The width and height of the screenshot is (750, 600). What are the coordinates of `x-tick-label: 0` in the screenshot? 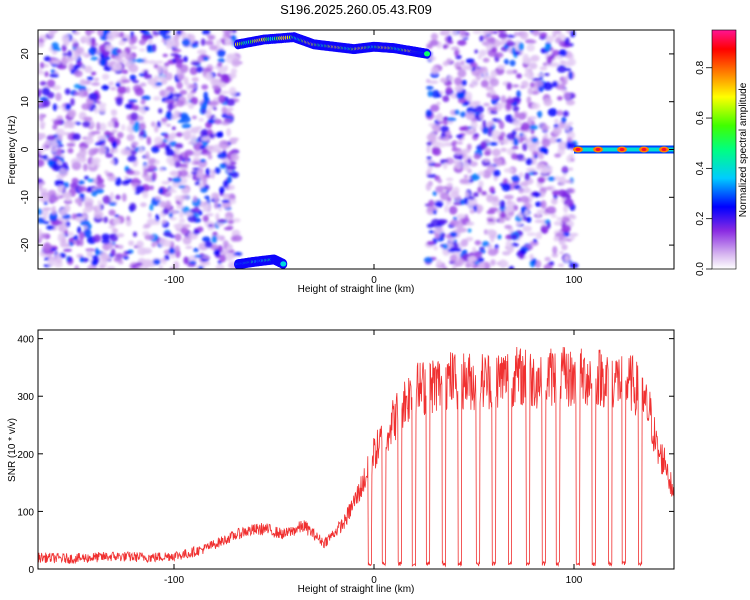 It's located at (374, 580).